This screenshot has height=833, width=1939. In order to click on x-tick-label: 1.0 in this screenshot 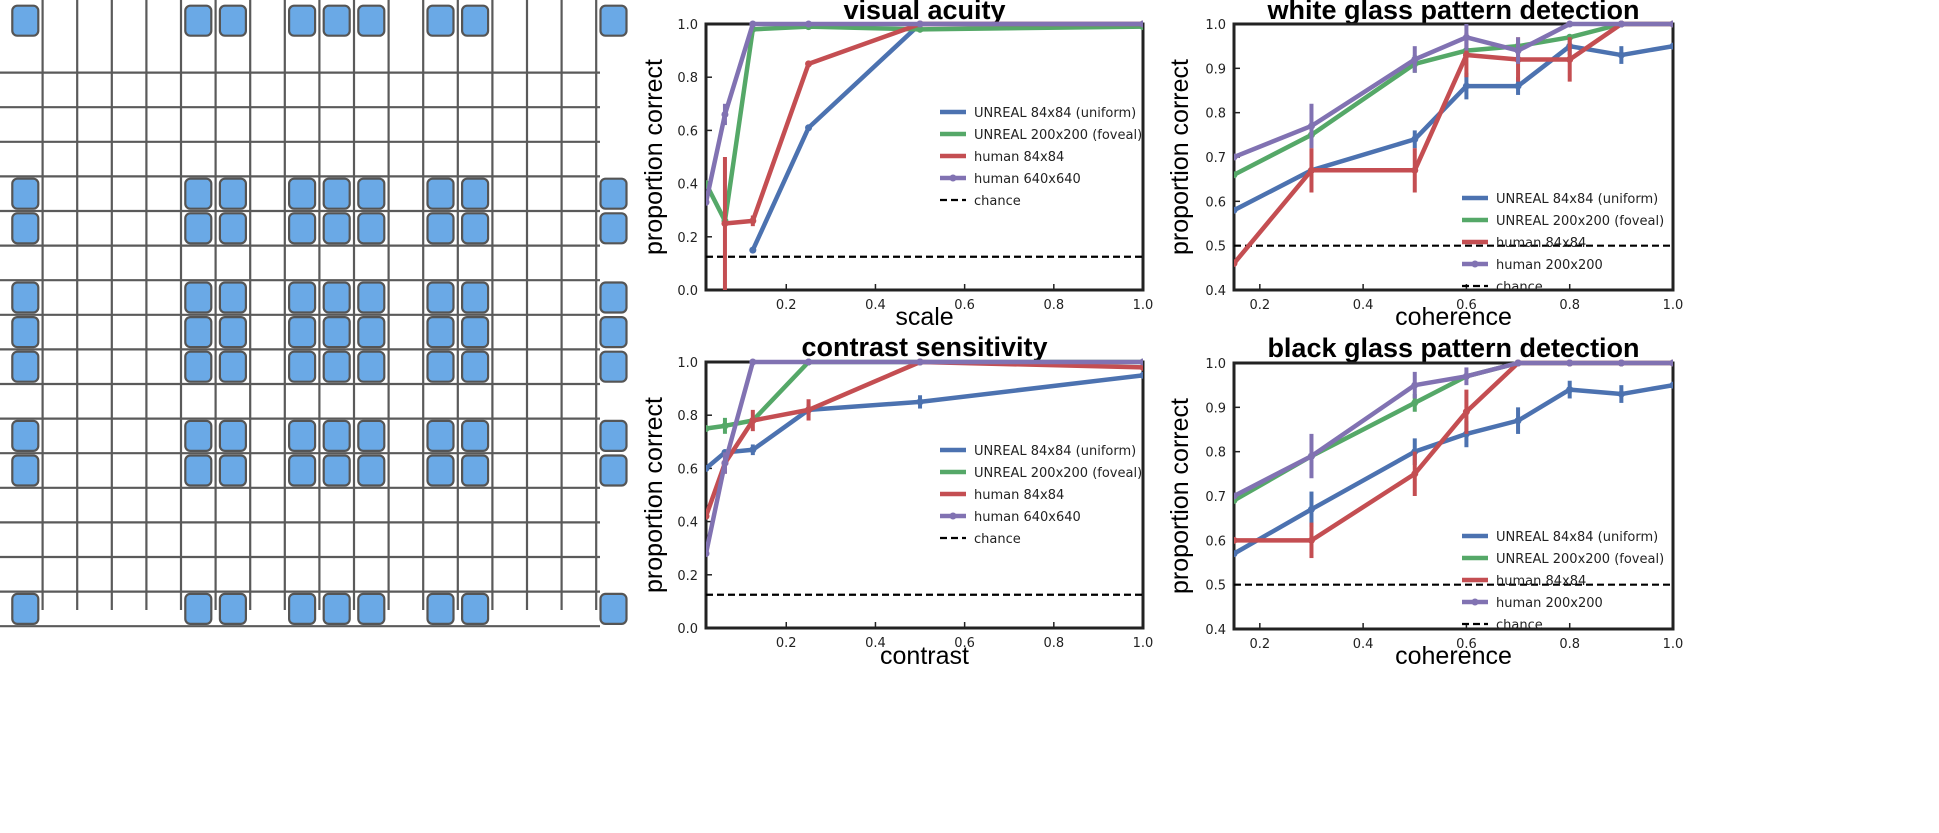, I will do `click(1673, 305)`.